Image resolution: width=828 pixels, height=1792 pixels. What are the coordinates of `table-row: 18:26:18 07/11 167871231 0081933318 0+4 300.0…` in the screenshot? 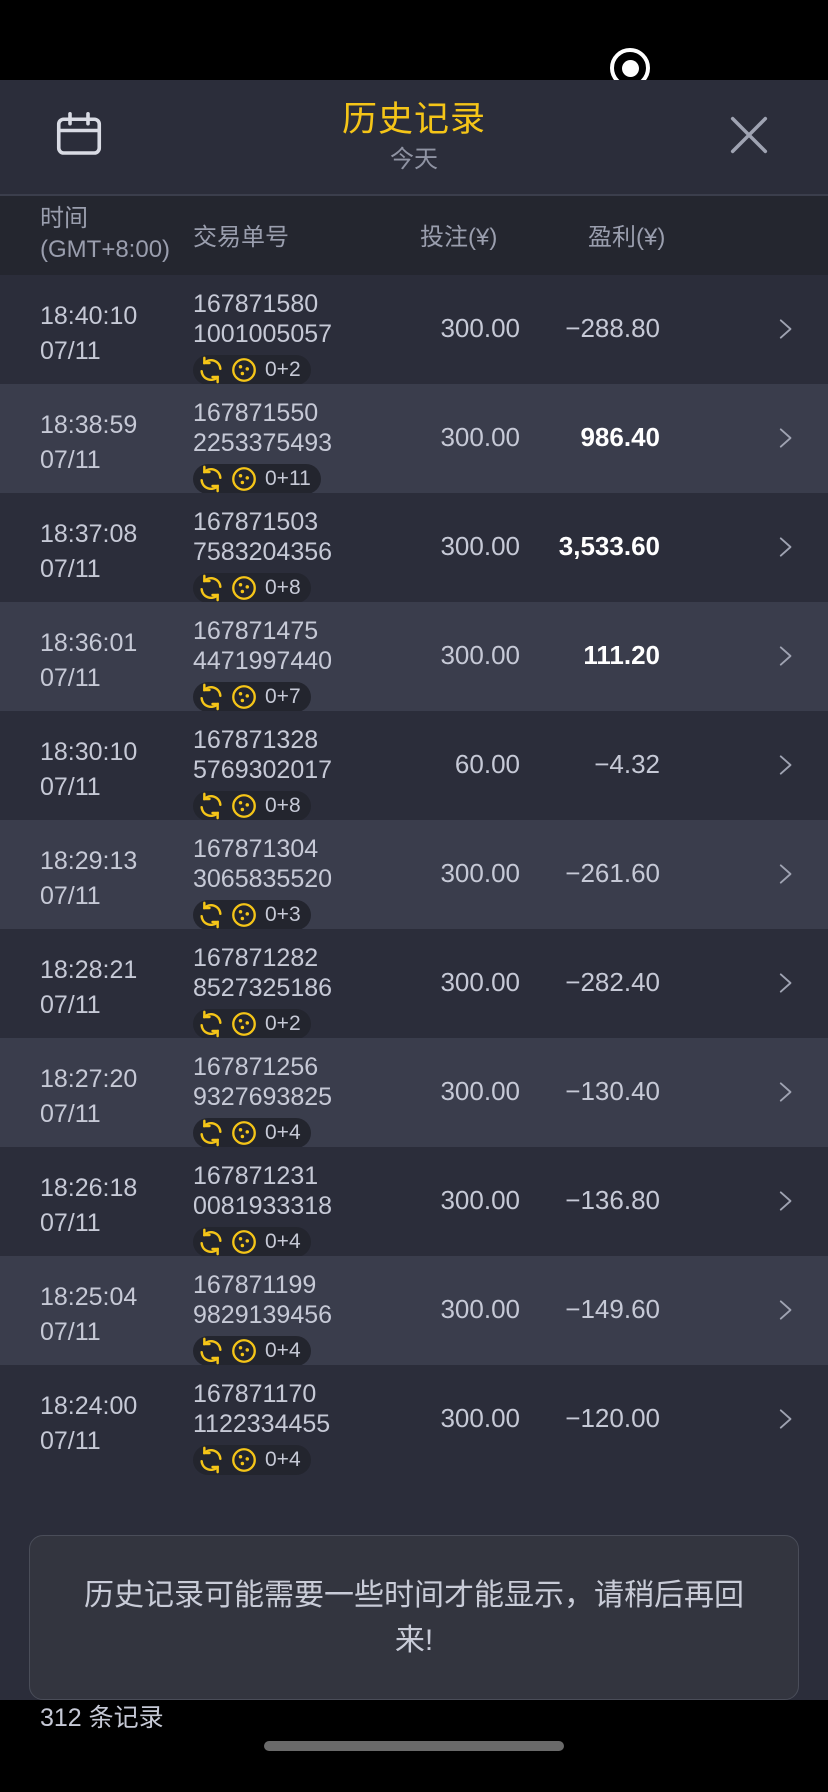 It's located at (414, 1202).